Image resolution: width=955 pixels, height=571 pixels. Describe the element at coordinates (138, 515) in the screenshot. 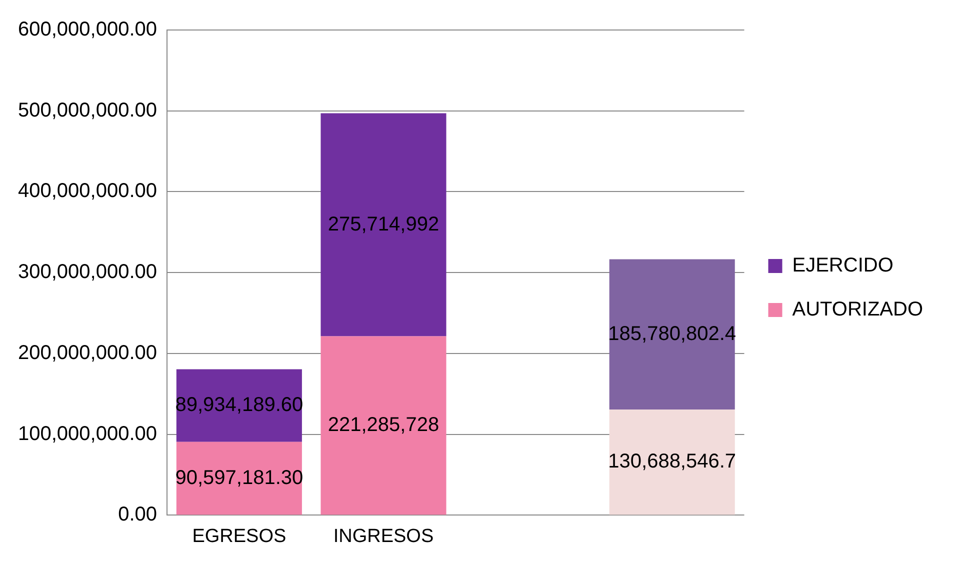

I see `y-tick-label: 0.00` at that location.